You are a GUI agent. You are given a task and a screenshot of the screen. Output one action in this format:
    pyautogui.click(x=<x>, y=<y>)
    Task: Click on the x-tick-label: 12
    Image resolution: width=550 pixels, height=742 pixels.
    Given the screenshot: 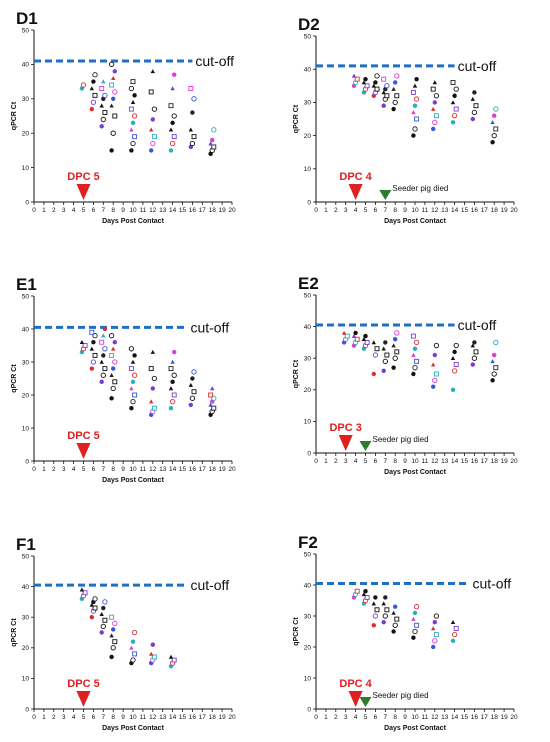 What is the action you would take?
    pyautogui.click(x=435, y=717)
    